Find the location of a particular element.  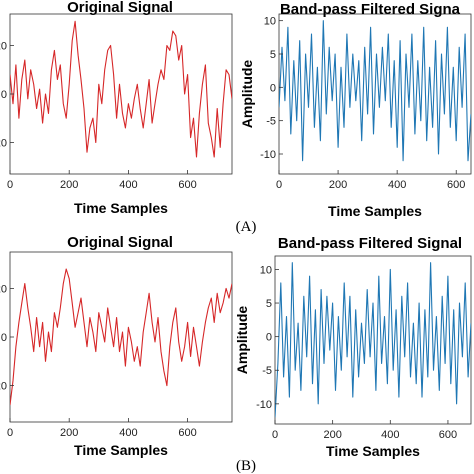

chart-title: Band-pass Filtered Signa is located at coordinates (370, 9).